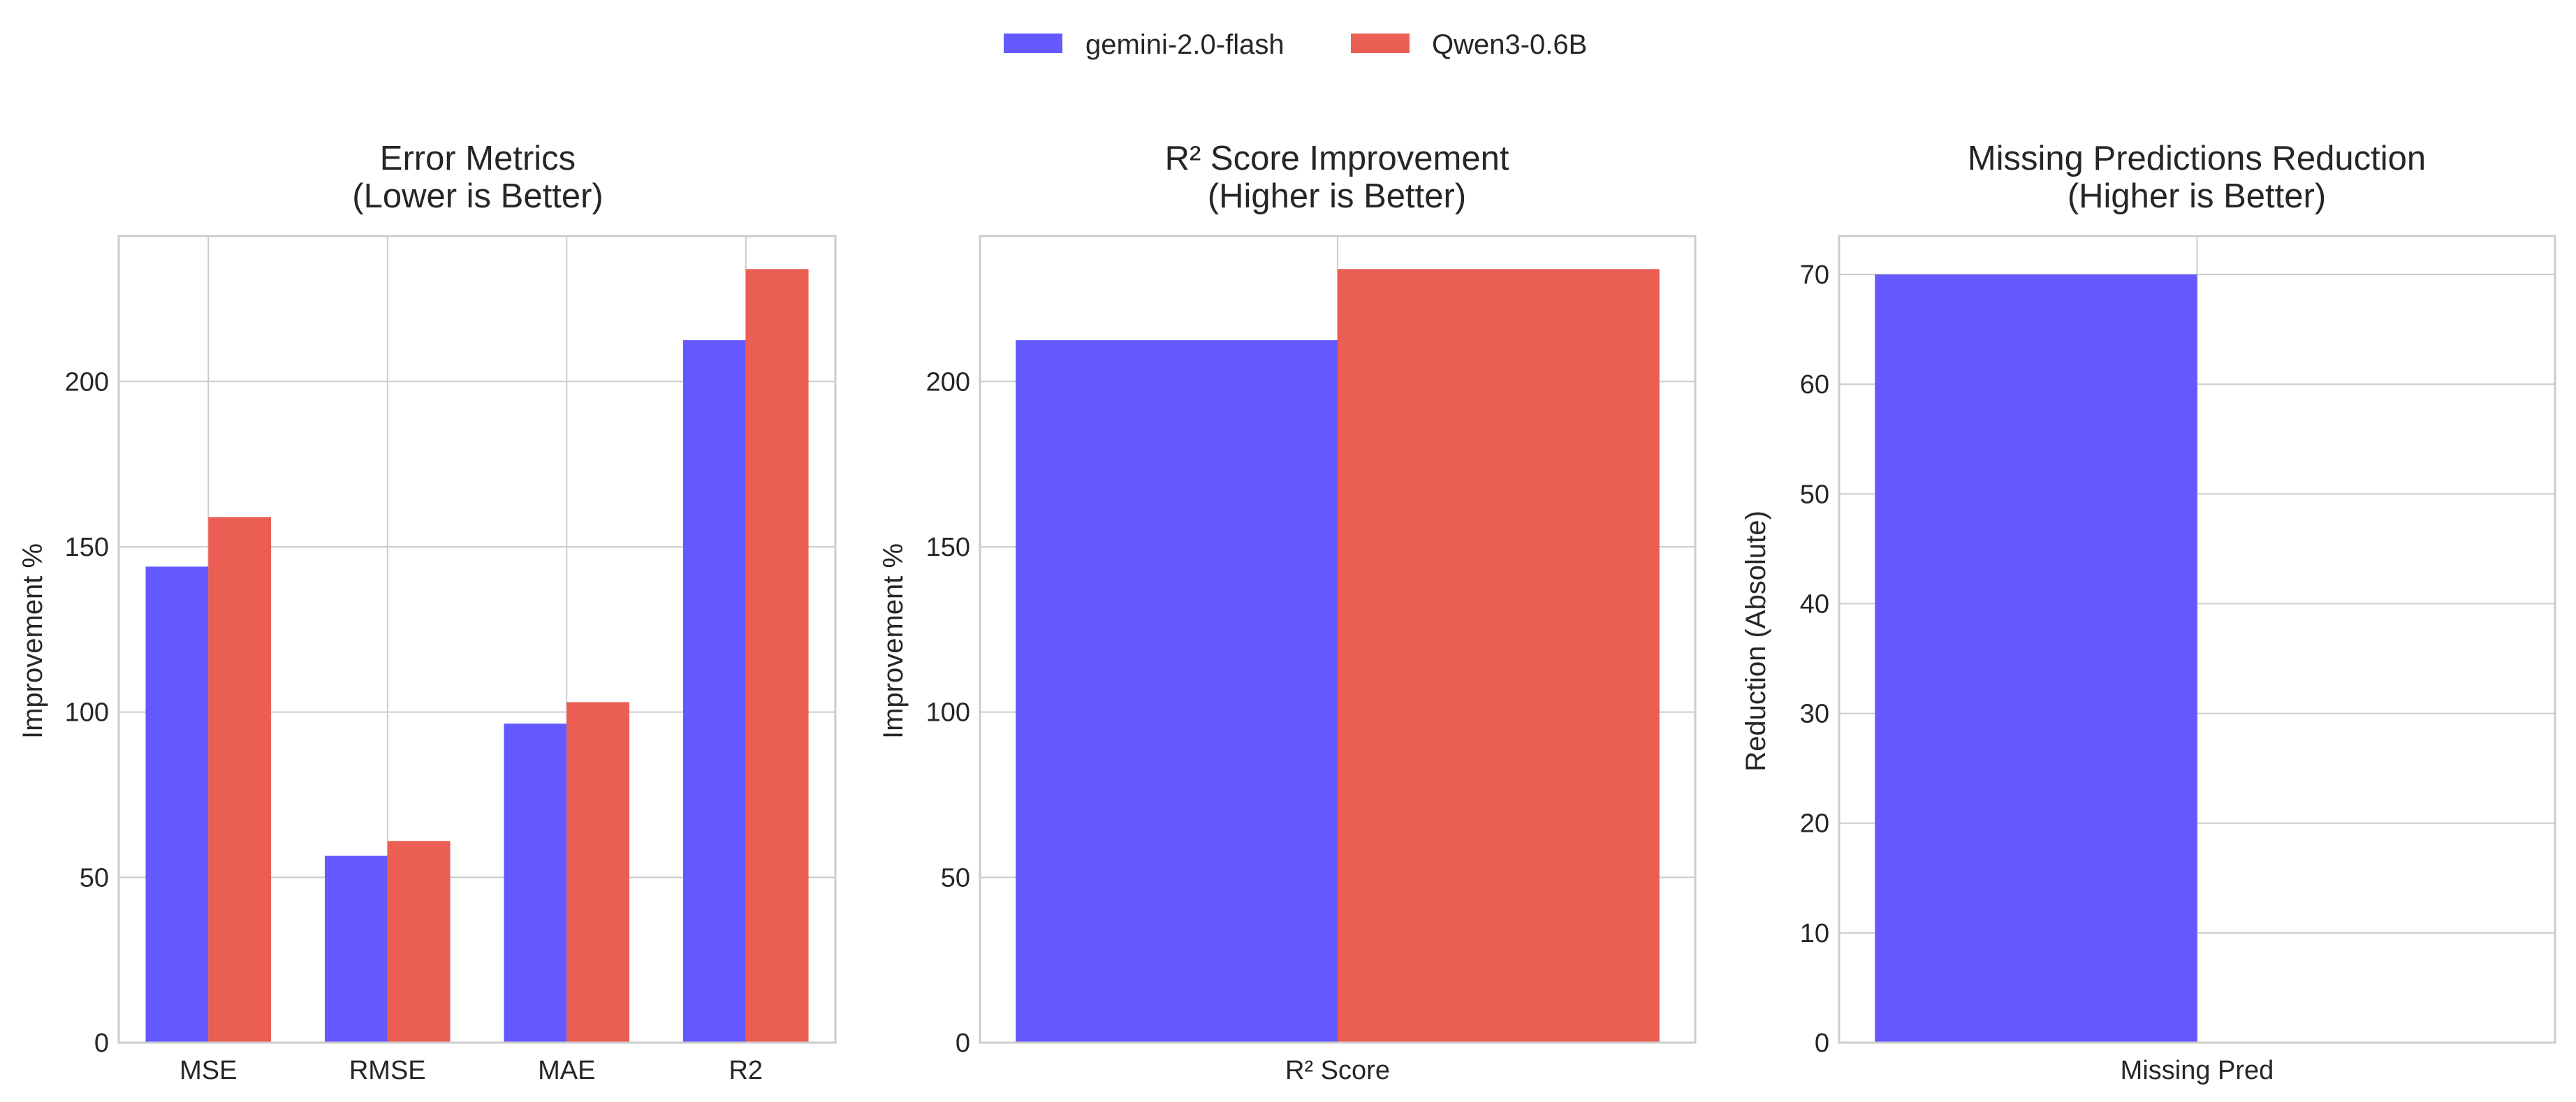 The image size is (2576, 1102). What do you see at coordinates (1814, 824) in the screenshot?
I see `y-tick-label: 20` at bounding box center [1814, 824].